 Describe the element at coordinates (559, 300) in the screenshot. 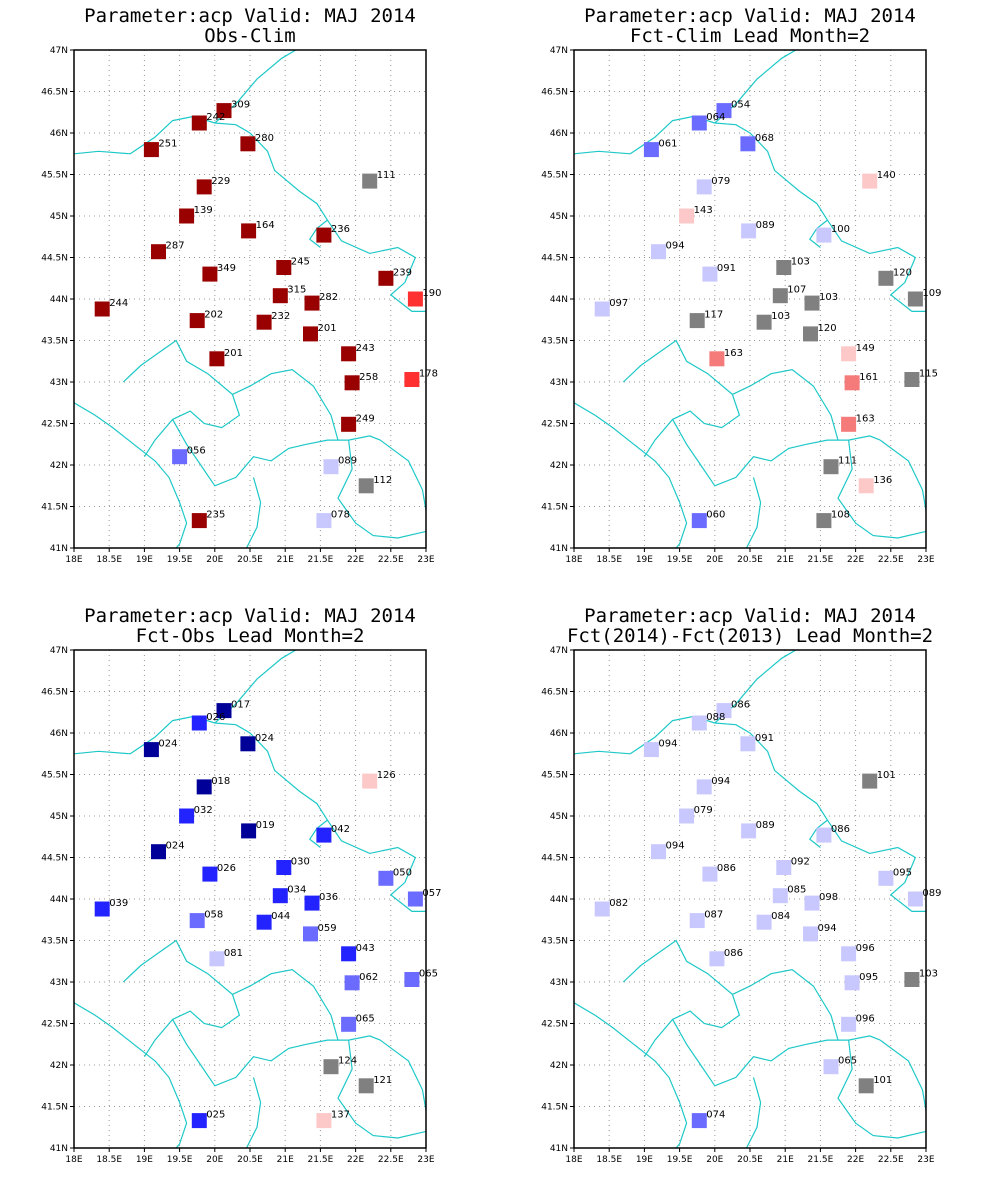

I see `y-tick-label: 44N` at that location.